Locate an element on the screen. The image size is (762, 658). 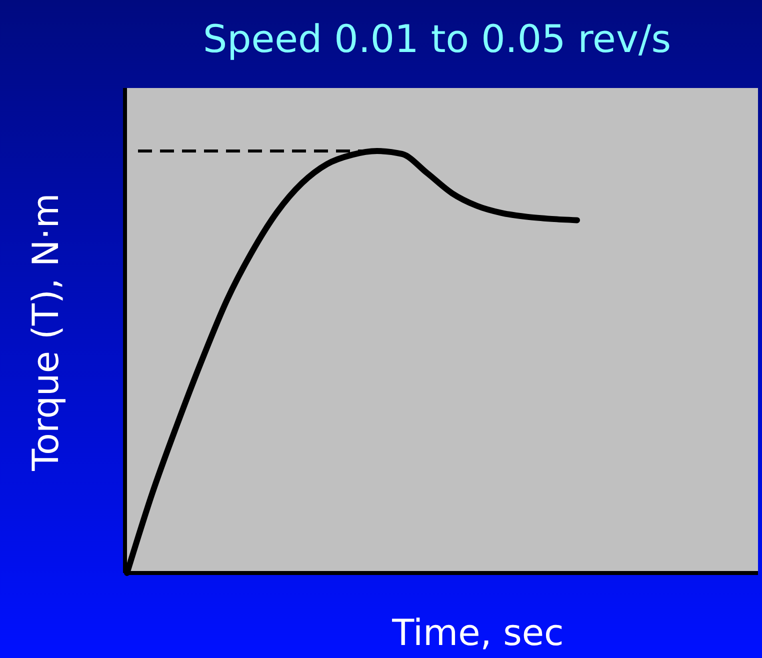
y-axis-title: Torque (T), N·m is located at coordinates (46, 332).